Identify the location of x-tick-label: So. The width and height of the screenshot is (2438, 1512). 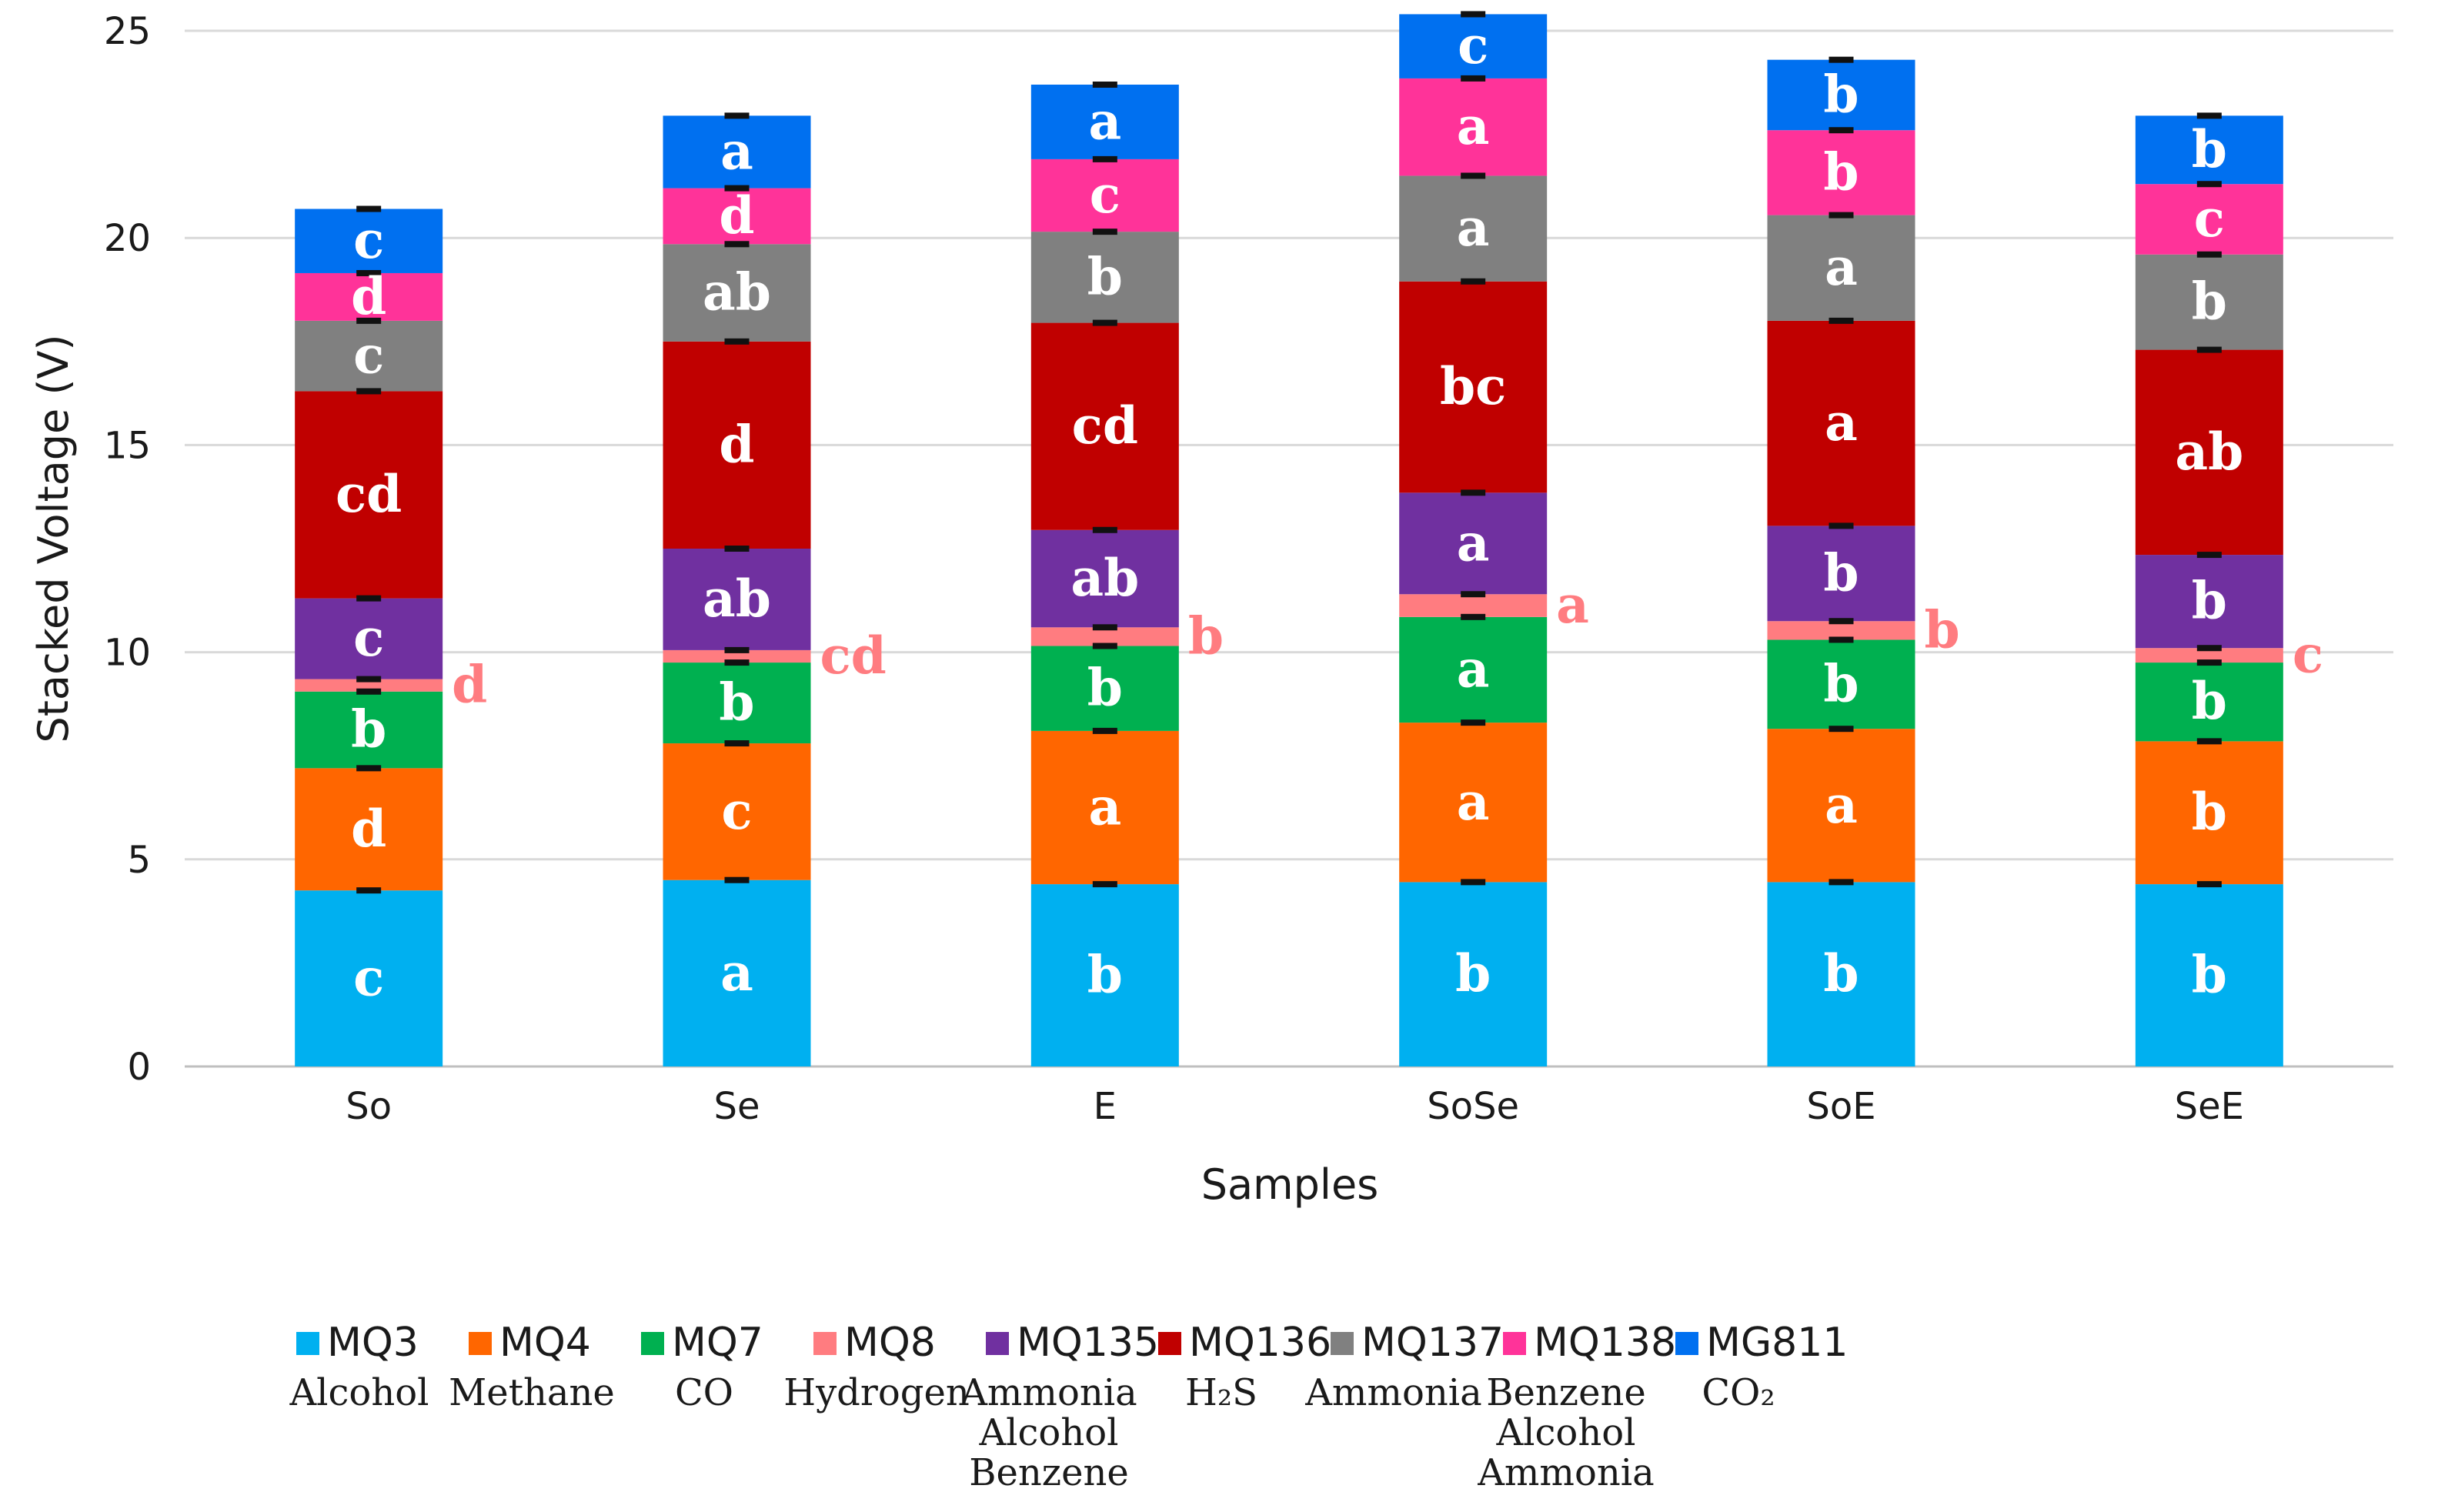
(369, 1106).